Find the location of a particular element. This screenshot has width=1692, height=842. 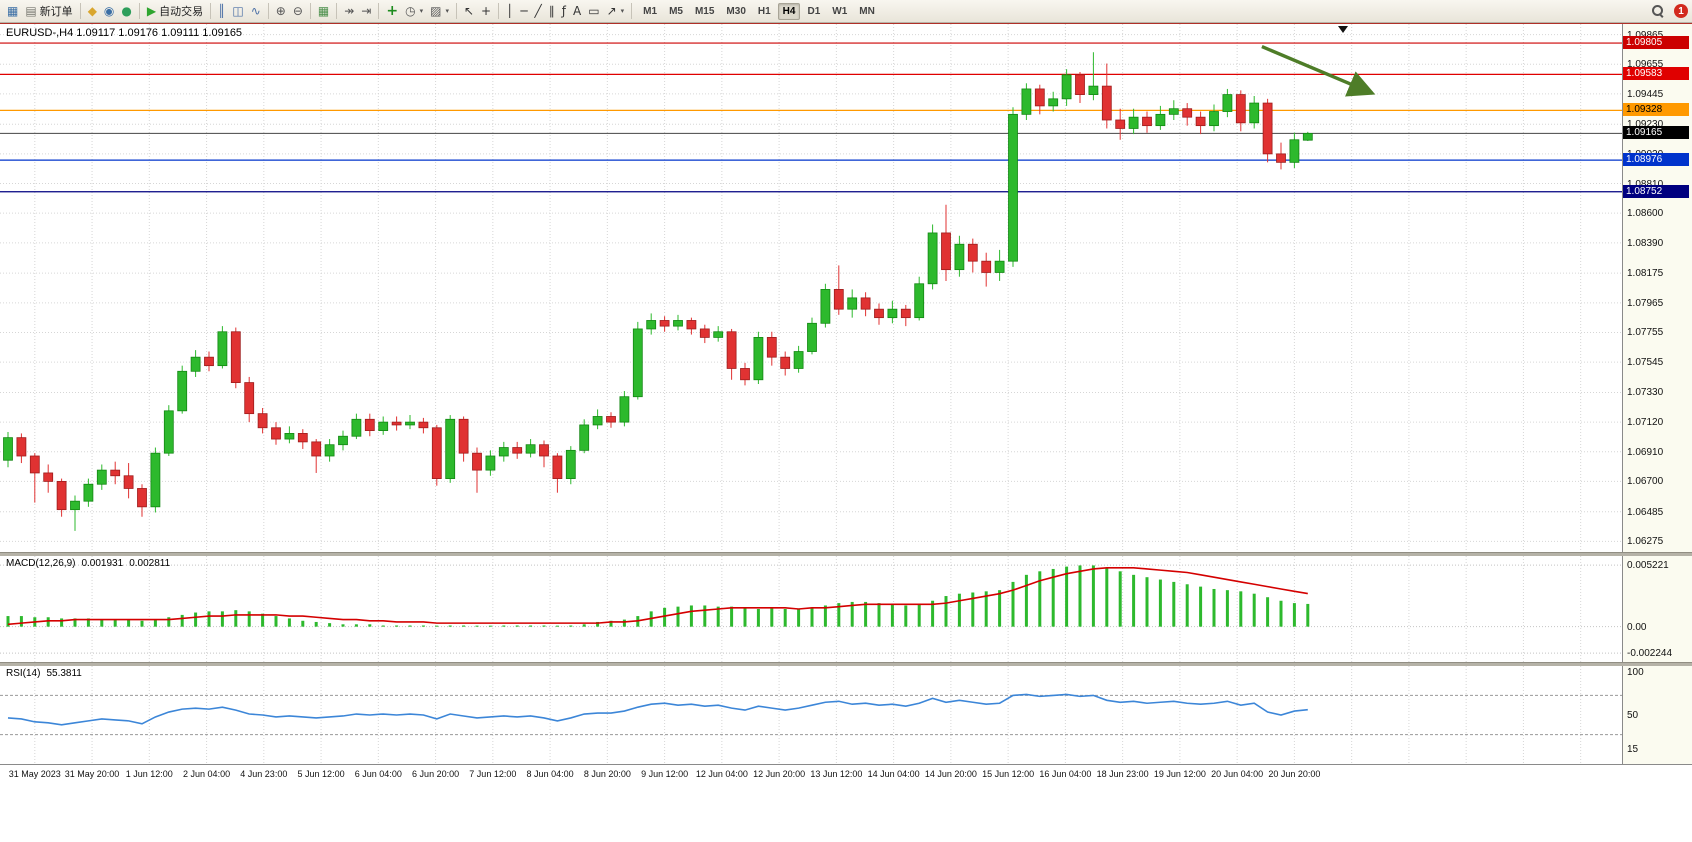

zoom-out-icon-glyph: ⊖ is located at coordinates (297, 11).